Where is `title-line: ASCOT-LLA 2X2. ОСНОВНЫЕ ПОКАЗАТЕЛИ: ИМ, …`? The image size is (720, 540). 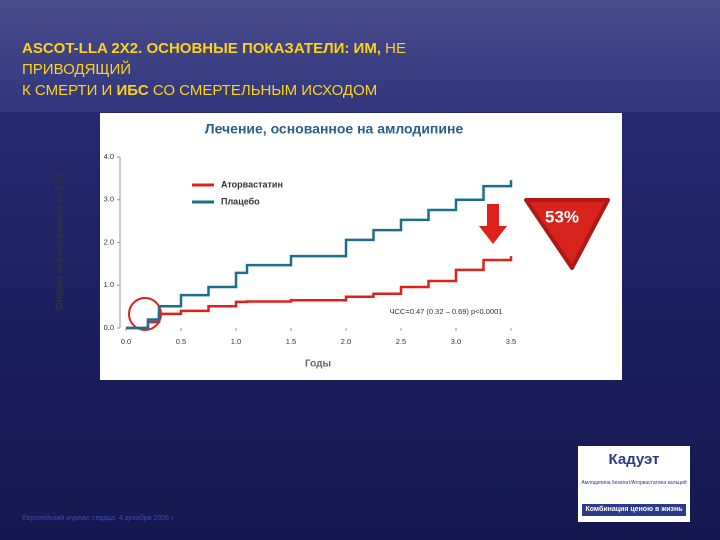 title-line: ASCOT-LLA 2X2. ОСНОВНЫЕ ПОКАЗАТЕЛИ: ИМ, … is located at coordinates (214, 48).